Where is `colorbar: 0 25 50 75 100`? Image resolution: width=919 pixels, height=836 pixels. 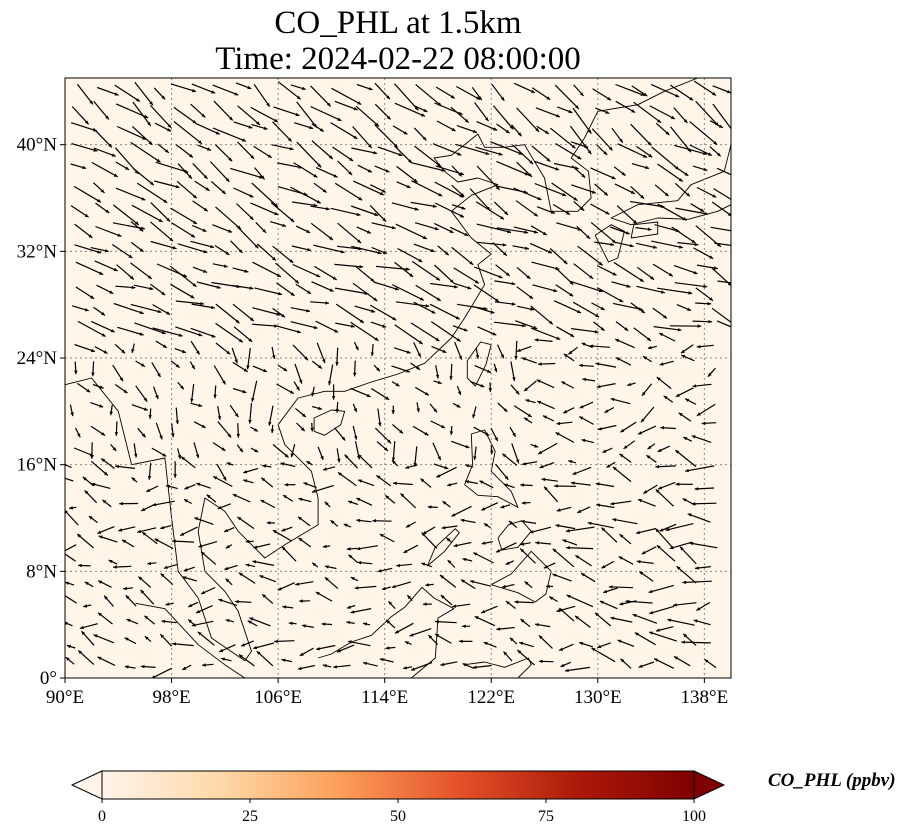
colorbar: 0 25 50 75 100 is located at coordinates (398, 797).